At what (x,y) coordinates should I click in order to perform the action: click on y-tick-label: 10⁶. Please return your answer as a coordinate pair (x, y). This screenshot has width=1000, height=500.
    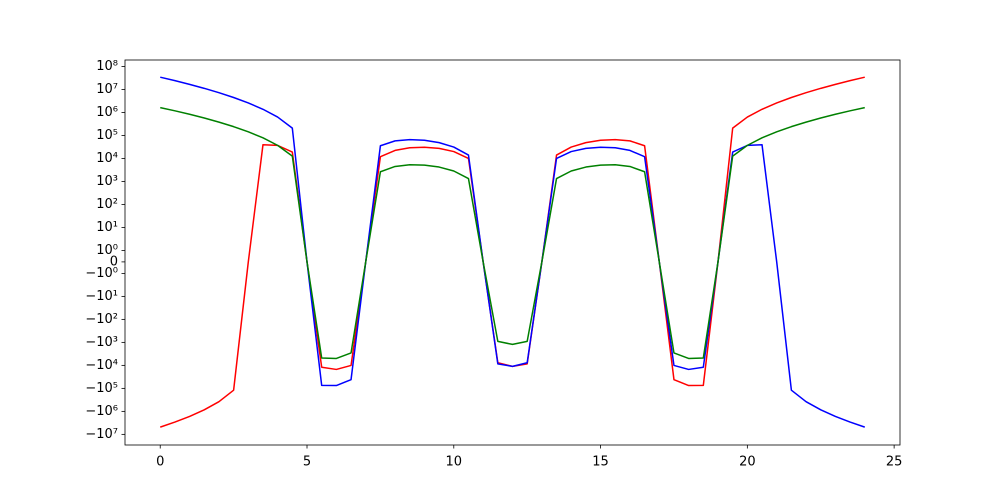
    Looking at the image, I should click on (107, 112).